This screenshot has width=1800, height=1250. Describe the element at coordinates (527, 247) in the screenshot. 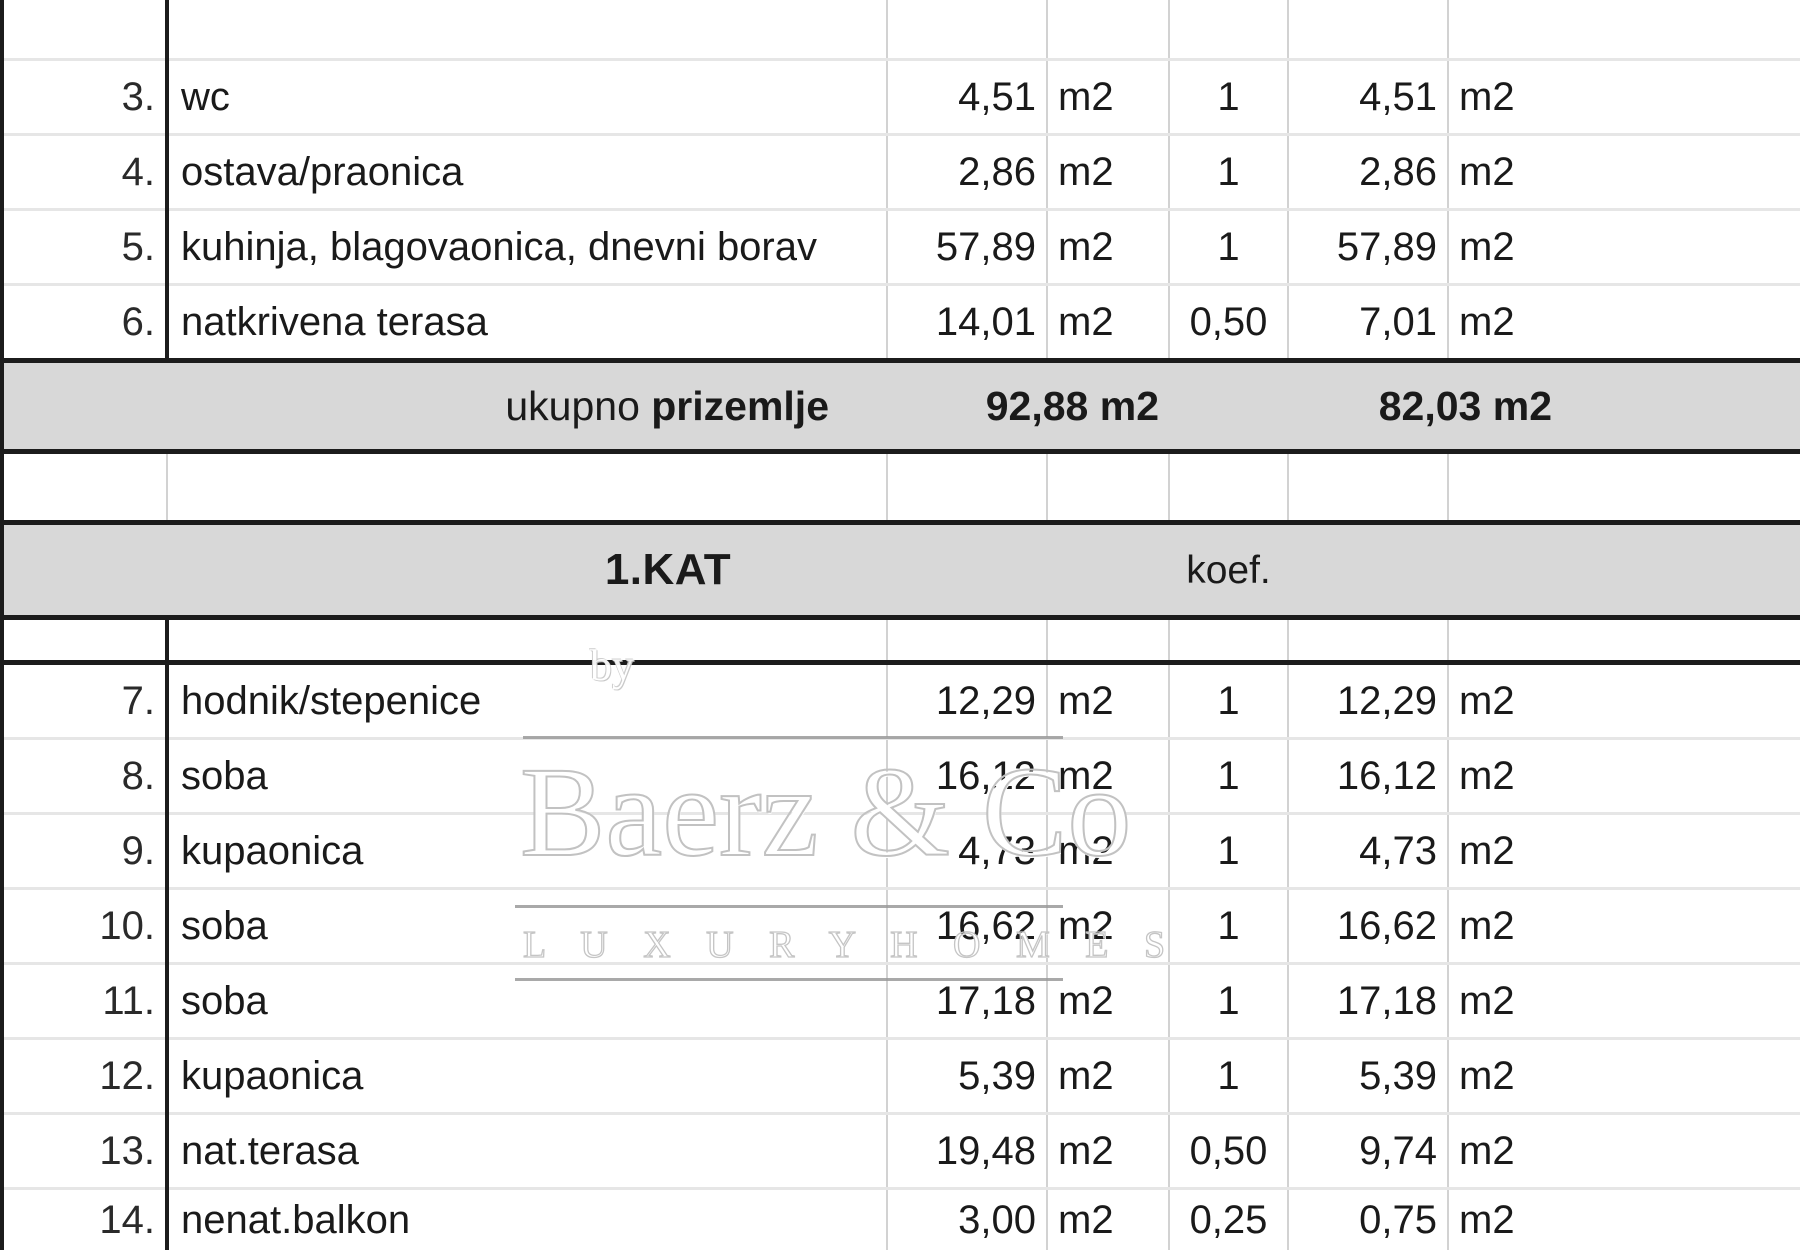

I see `row-description-cell: kuhinja, blagovaonica, dnevni borav` at that location.